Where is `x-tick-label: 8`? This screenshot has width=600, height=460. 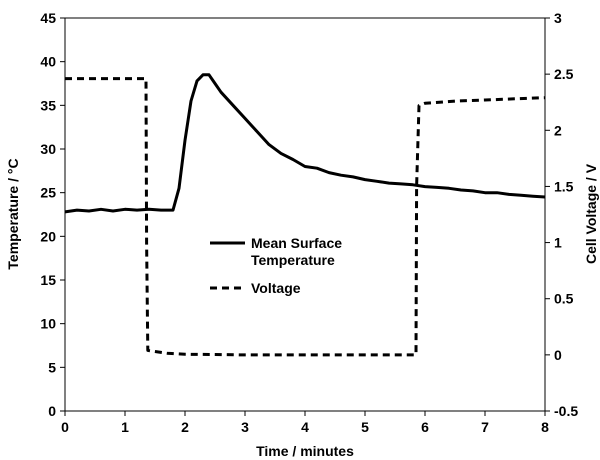 x-tick-label: 8 is located at coordinates (545, 427).